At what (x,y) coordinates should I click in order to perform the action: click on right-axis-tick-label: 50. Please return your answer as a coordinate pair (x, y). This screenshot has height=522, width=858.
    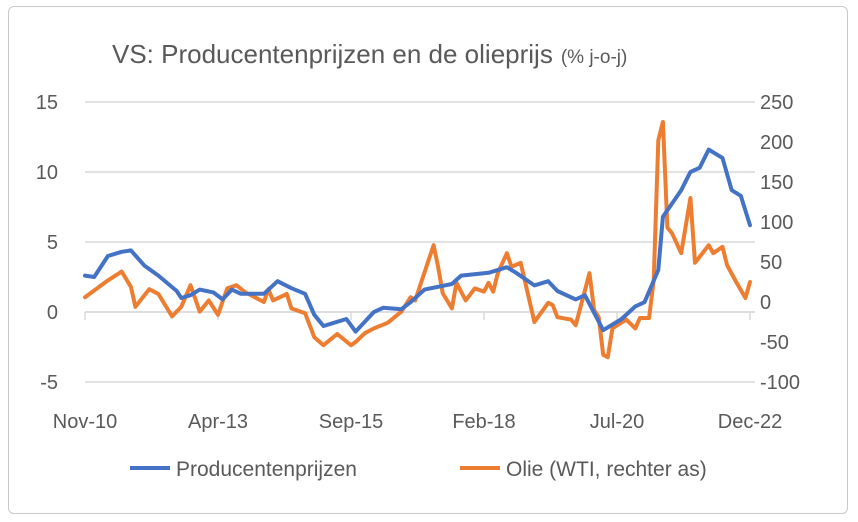
    Looking at the image, I should click on (771, 263).